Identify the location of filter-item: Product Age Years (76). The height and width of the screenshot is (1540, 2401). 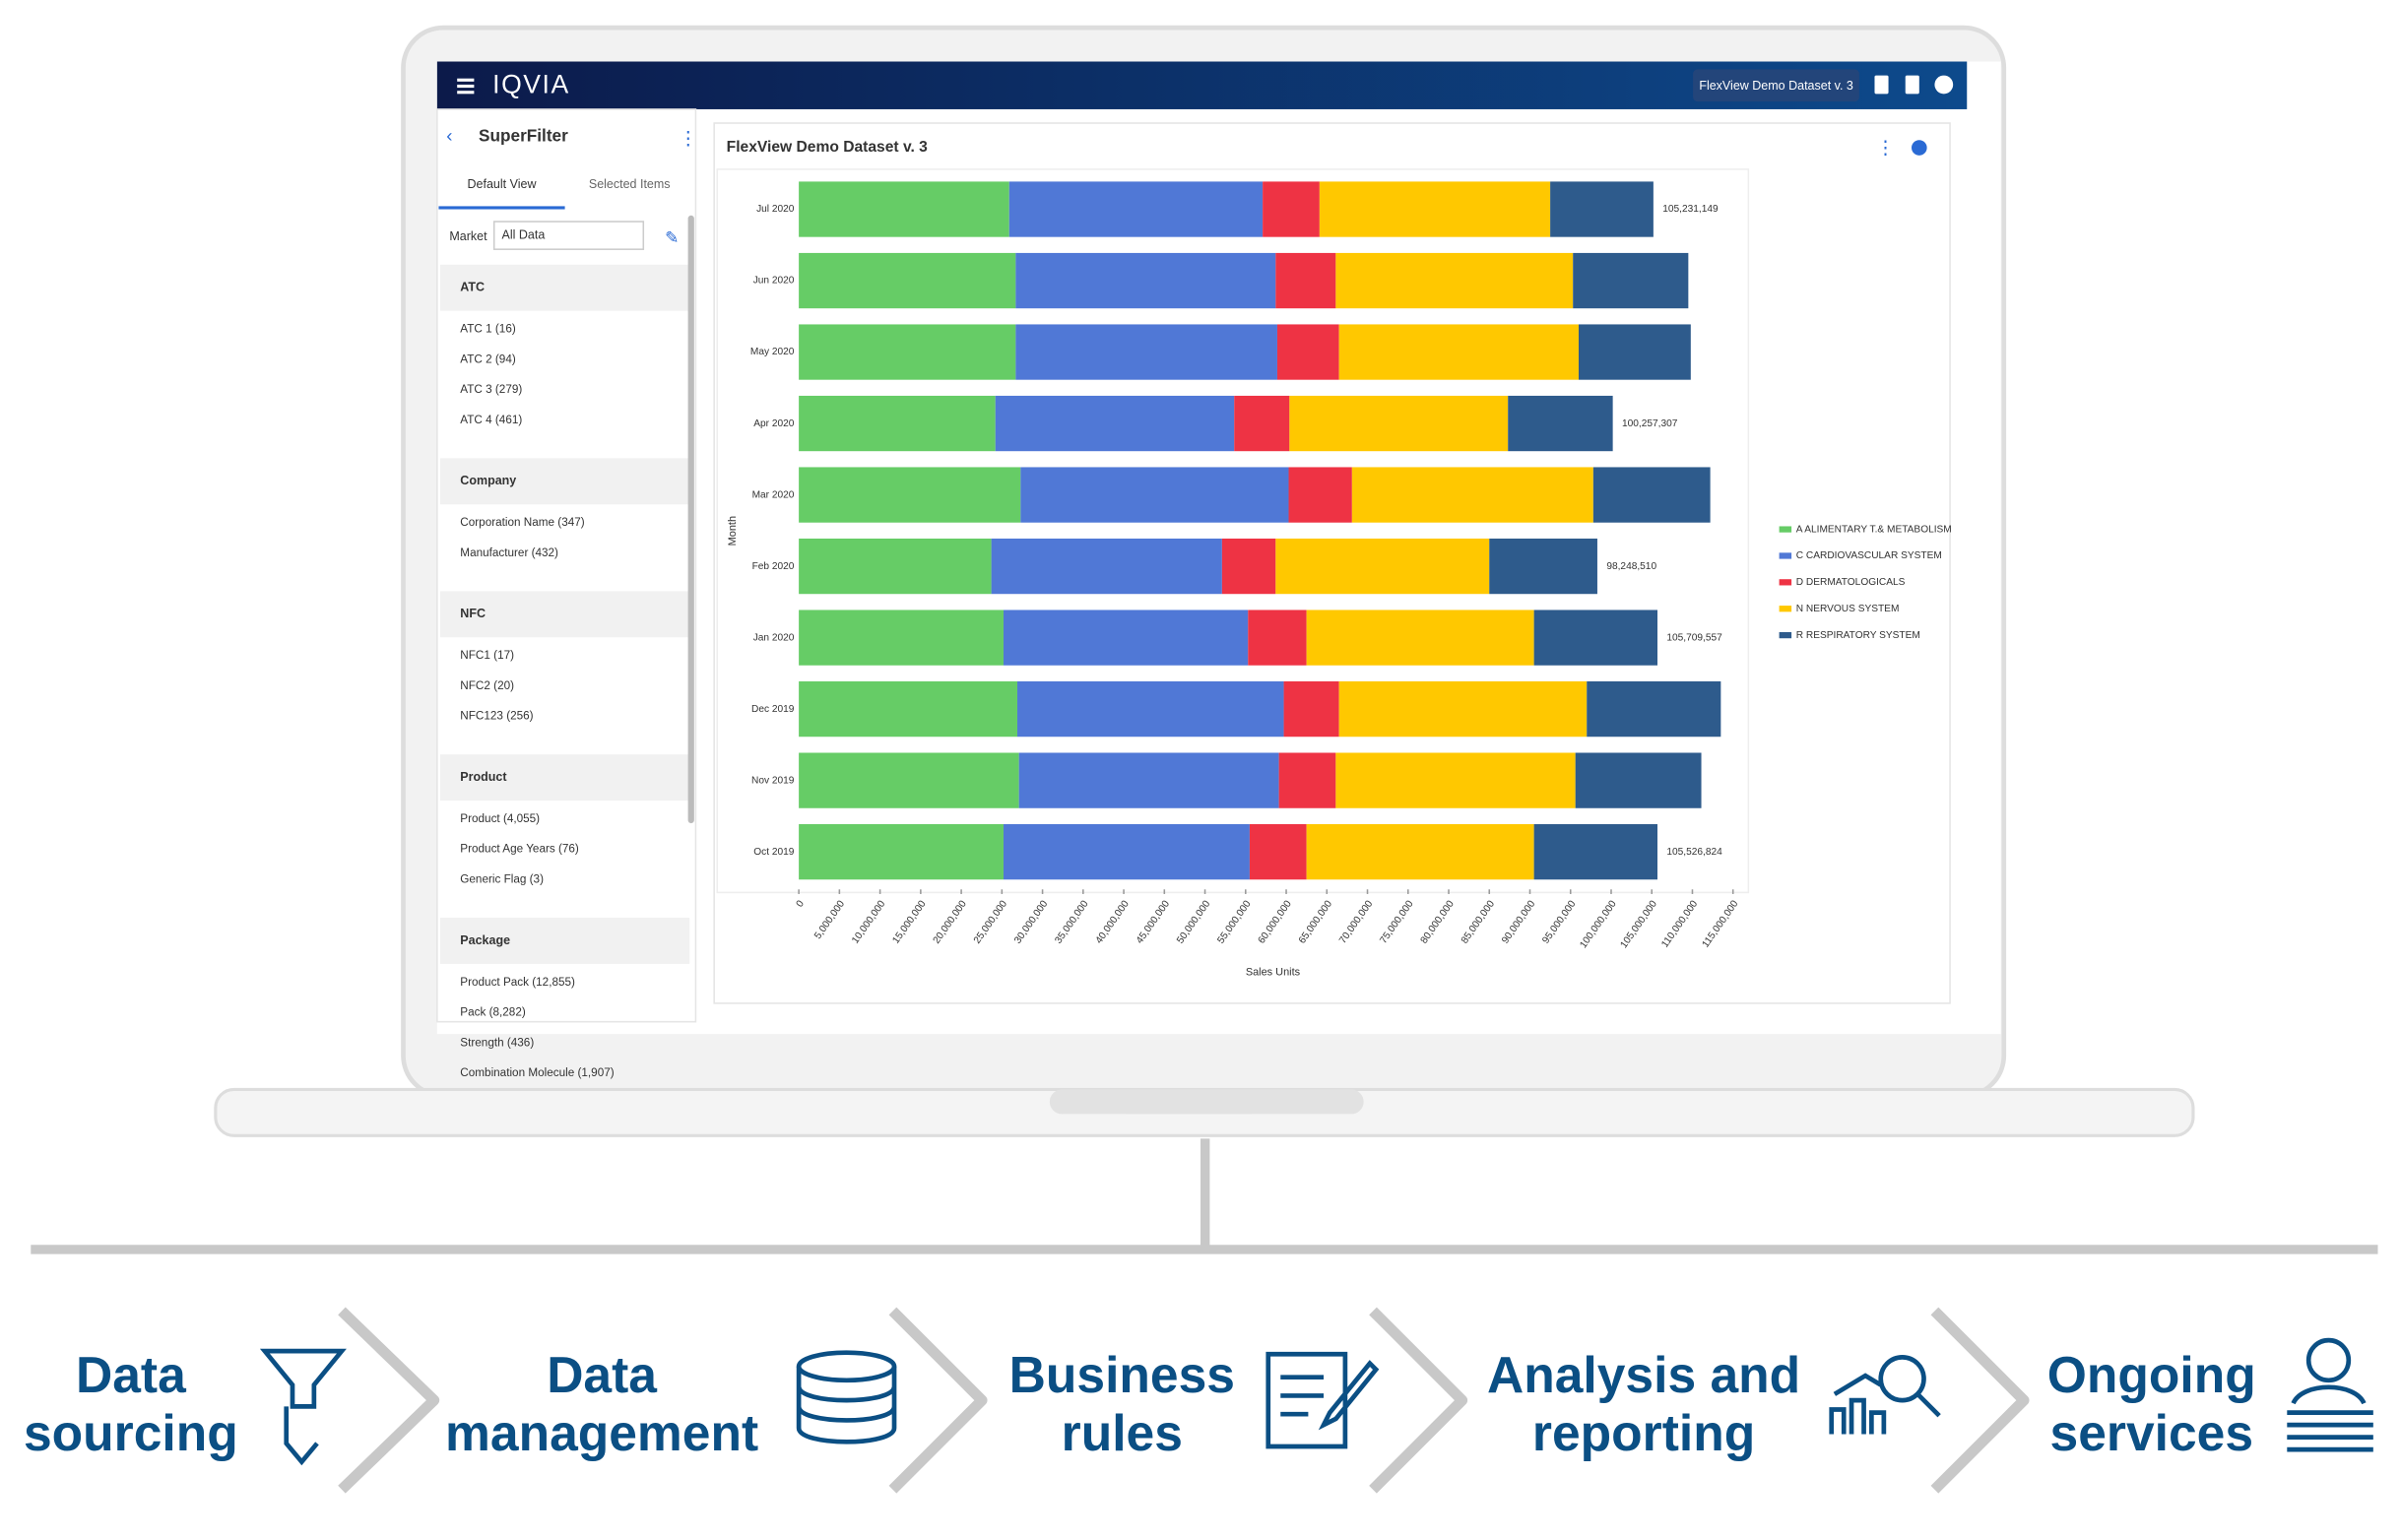
(520, 849).